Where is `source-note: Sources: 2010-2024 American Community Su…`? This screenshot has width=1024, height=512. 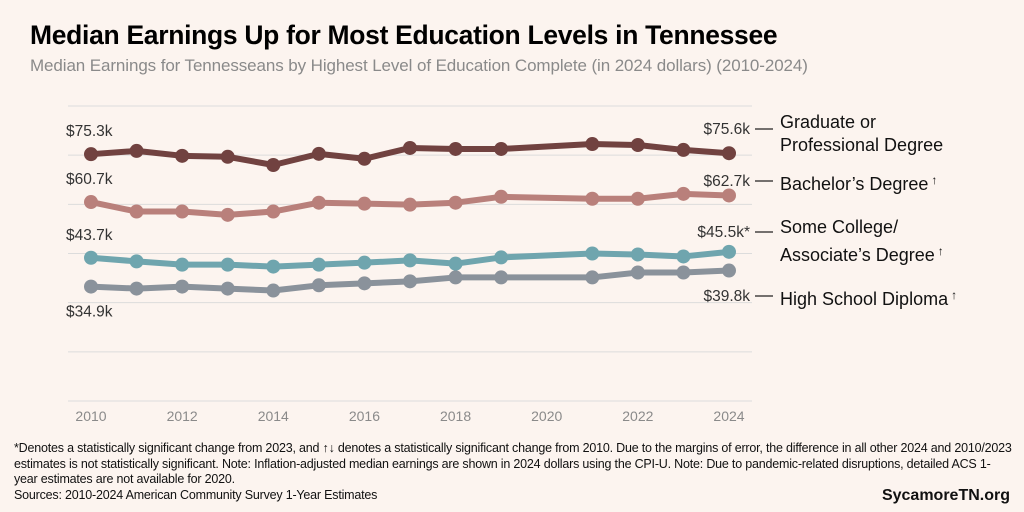 source-note: Sources: 2010-2024 American Community Su… is located at coordinates (196, 495).